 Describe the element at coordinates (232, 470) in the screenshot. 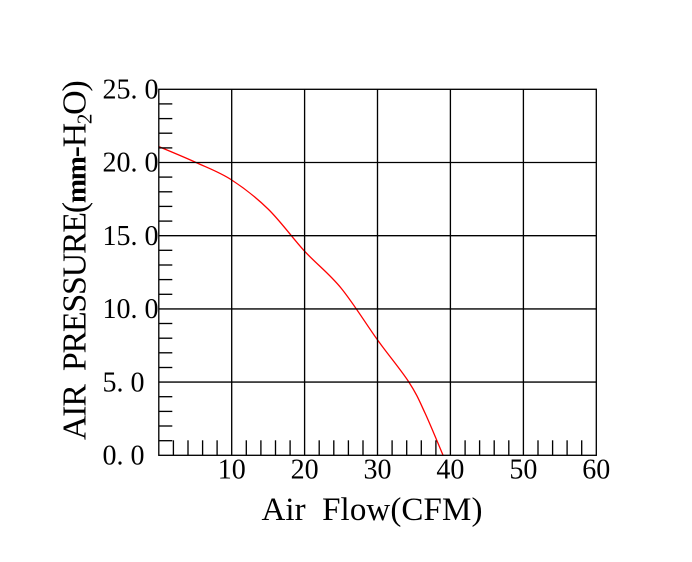

I see `svg-text: 10` at that location.